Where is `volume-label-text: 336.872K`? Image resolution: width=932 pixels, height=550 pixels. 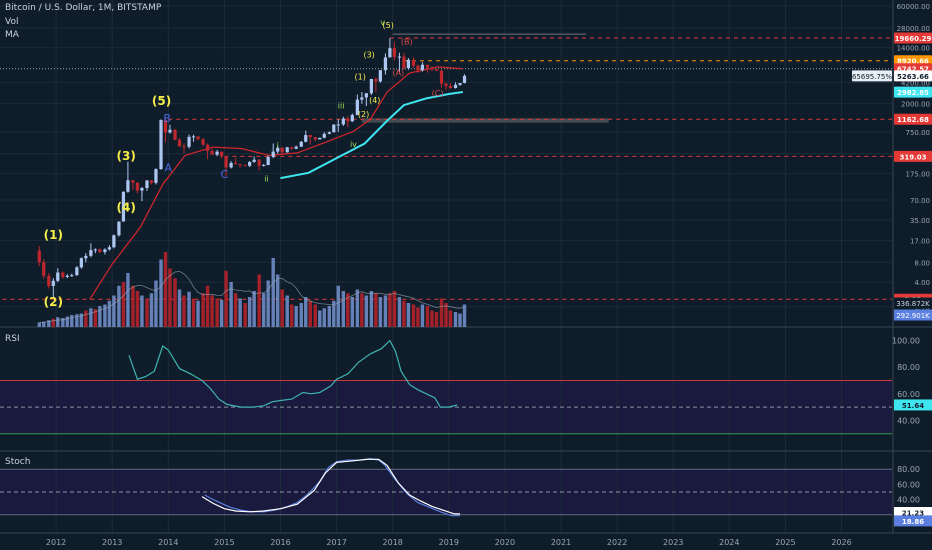 volume-label-text: 336.872K is located at coordinates (913, 304).